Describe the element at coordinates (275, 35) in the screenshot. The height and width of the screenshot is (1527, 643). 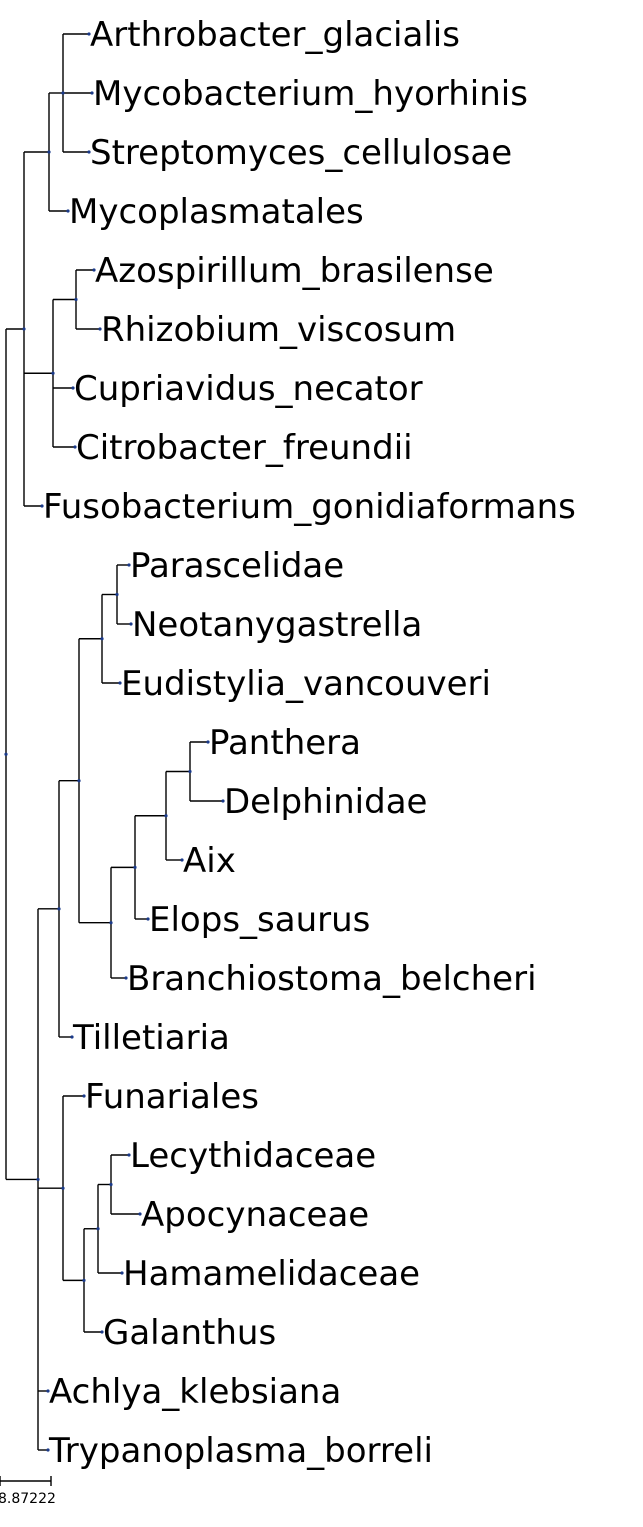
I see `leaf-label: Arthrobacter_glacialis` at that location.